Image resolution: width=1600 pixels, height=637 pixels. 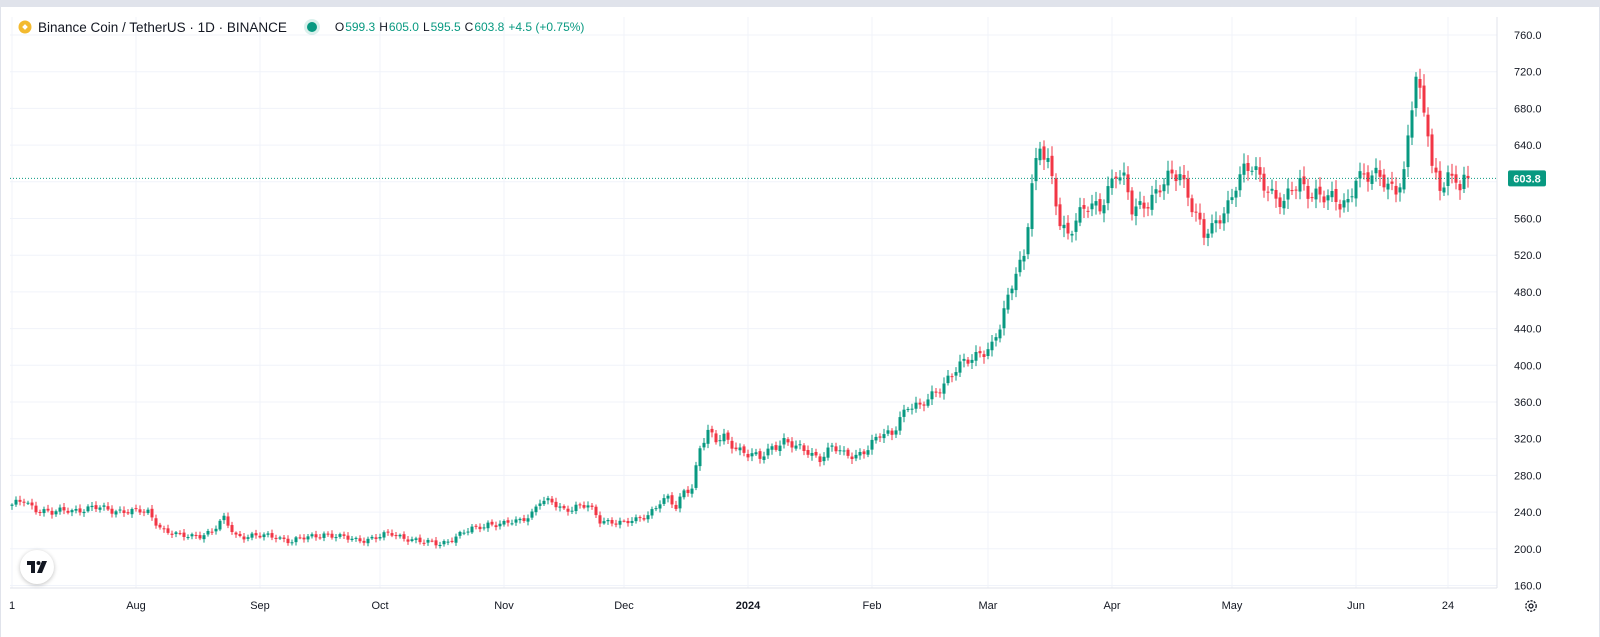 I want to click on last-price-badge, so click(x=1527, y=178).